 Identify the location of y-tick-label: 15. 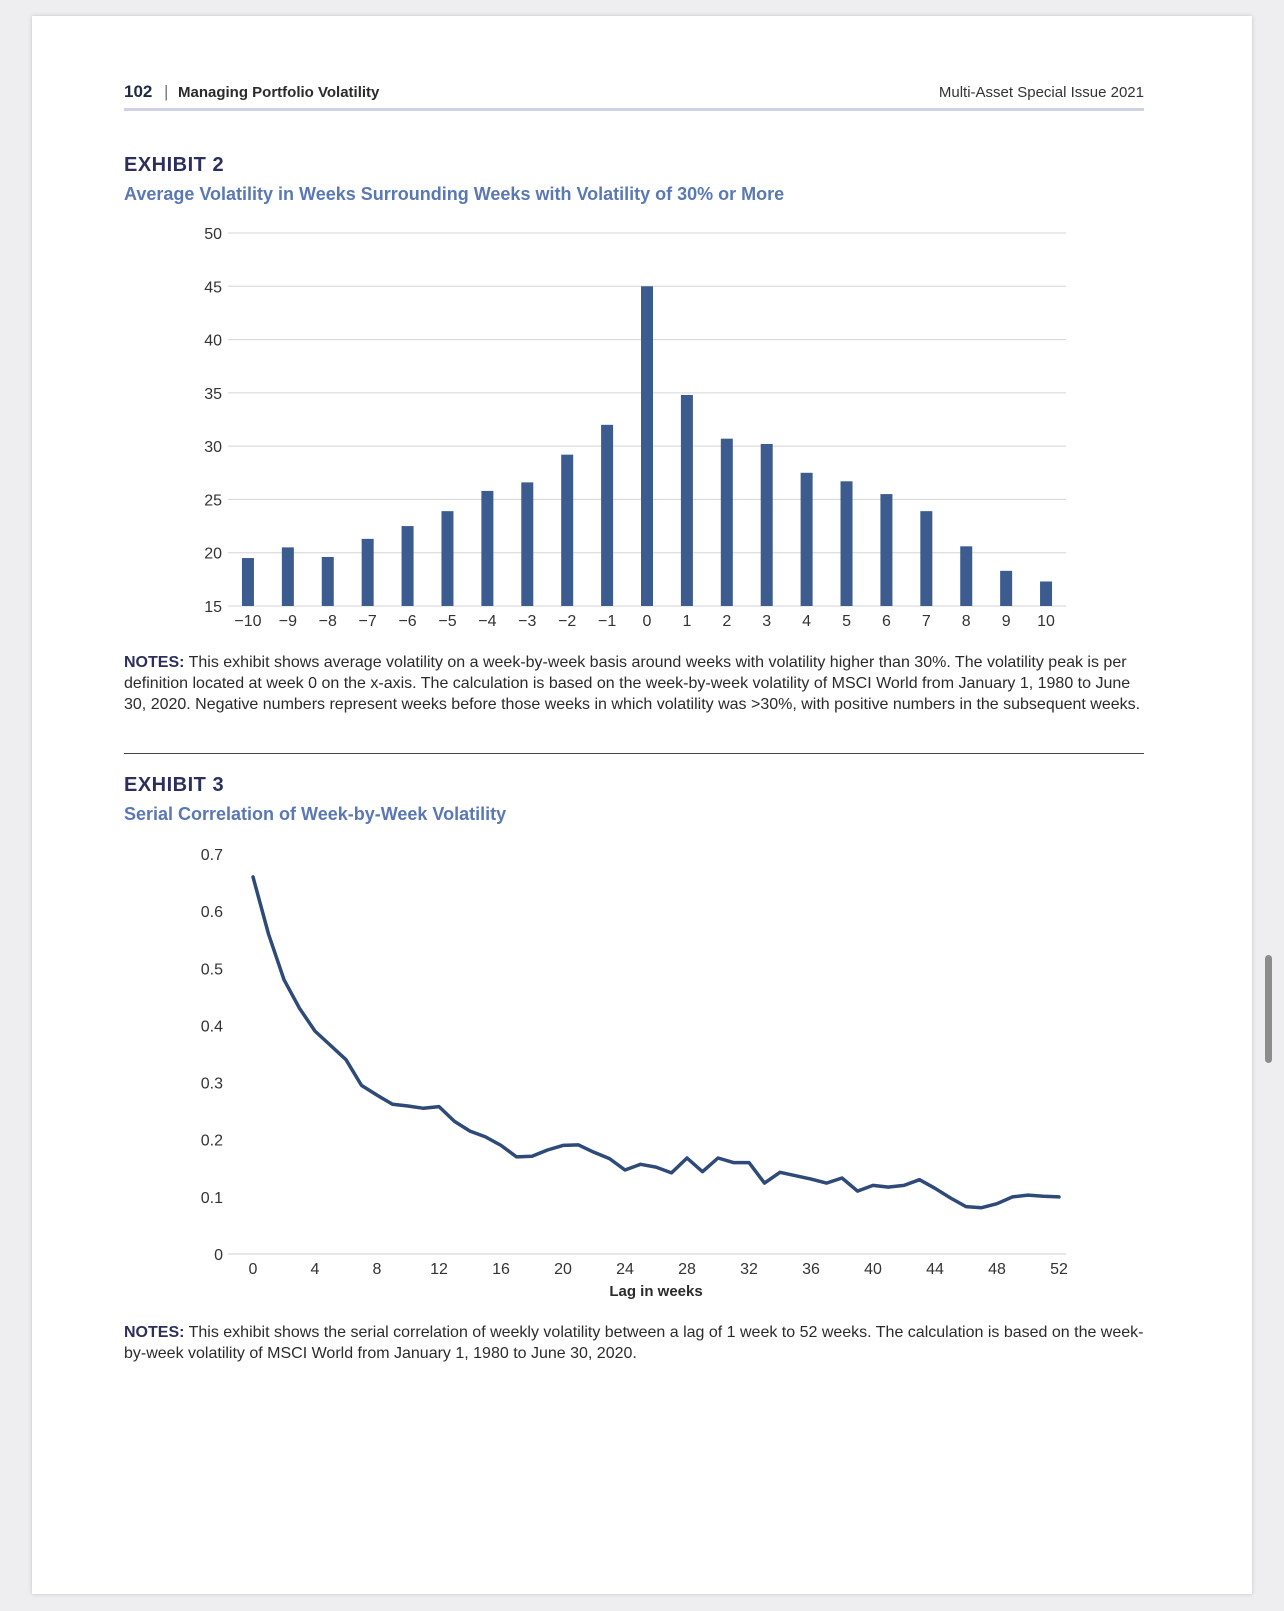
(213, 607).